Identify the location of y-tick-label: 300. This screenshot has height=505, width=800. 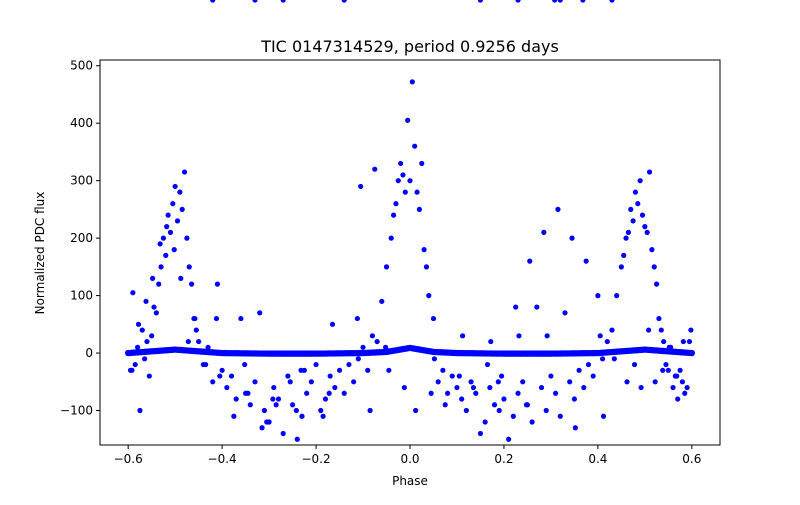
(81, 181).